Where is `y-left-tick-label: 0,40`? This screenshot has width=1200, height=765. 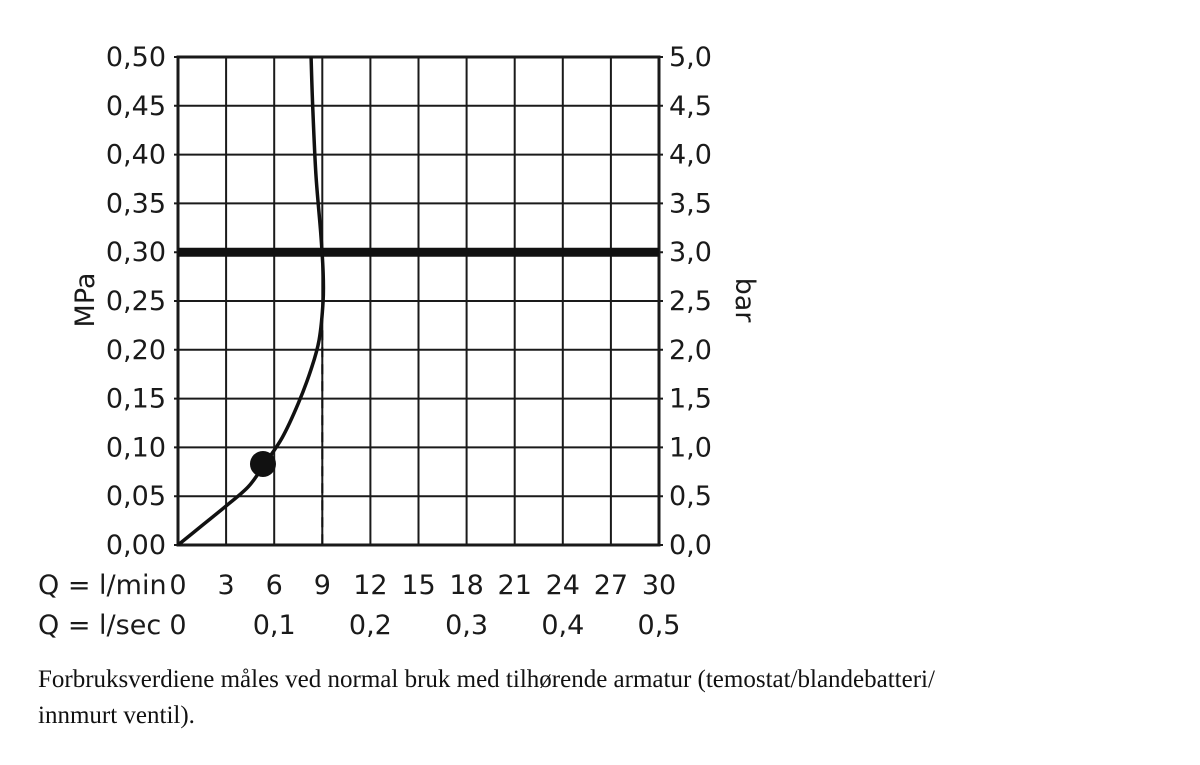 y-left-tick-label: 0,40 is located at coordinates (136, 155).